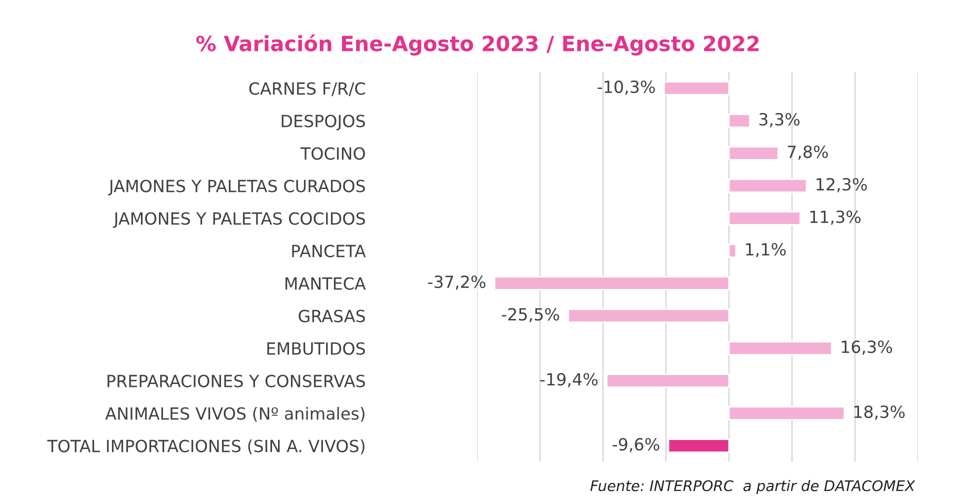 The height and width of the screenshot is (499, 956). What do you see at coordinates (331, 316) in the screenshot?
I see `y-tick-label: GRASAS` at bounding box center [331, 316].